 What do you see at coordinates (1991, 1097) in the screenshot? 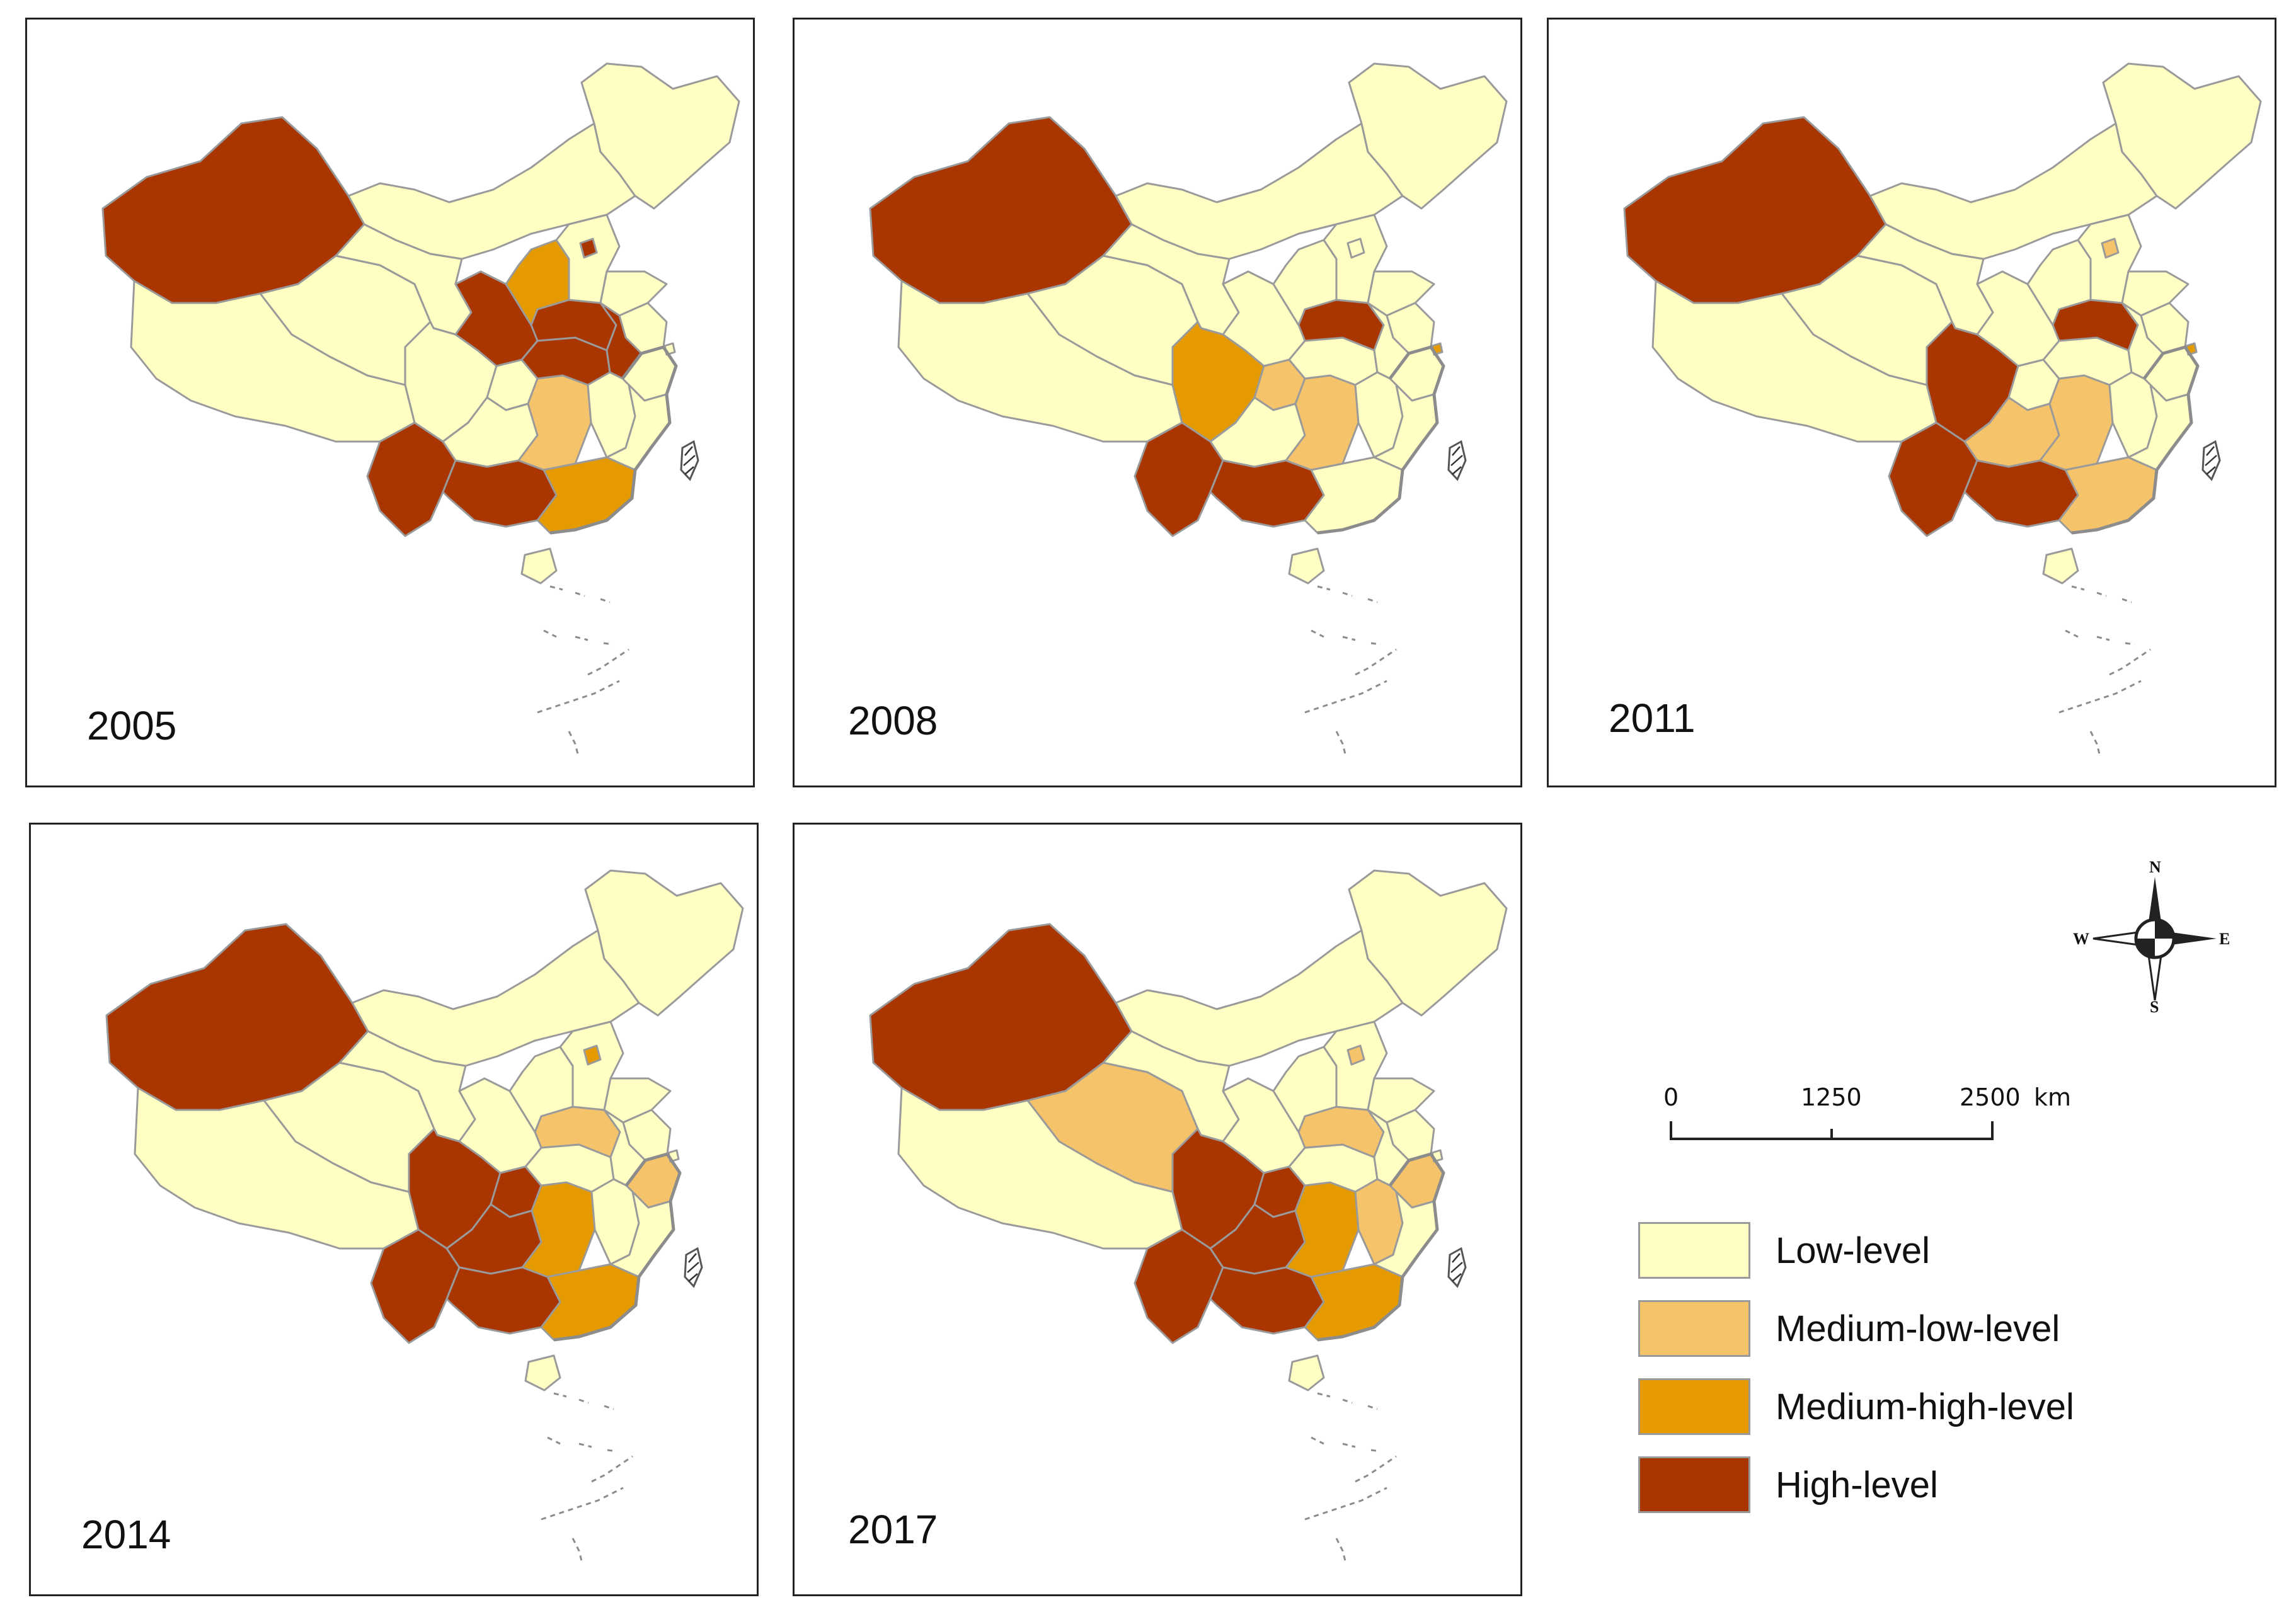
I see `scale-tick-2500: 2500` at bounding box center [1991, 1097].